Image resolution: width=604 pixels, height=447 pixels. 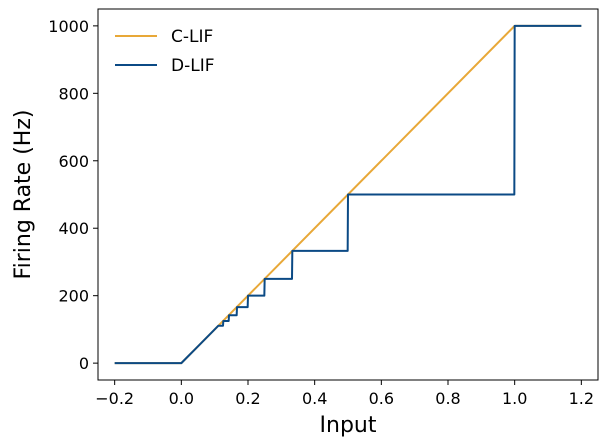 I want to click on x-axis-label: Input, so click(x=348, y=425).